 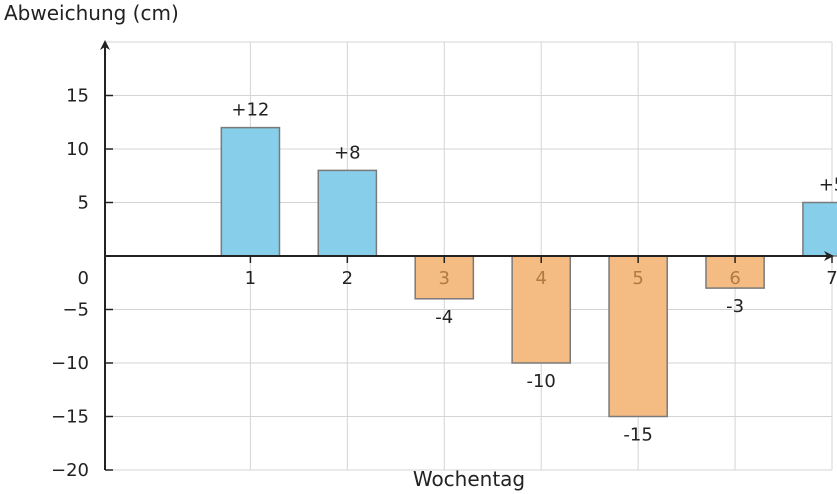 What do you see at coordinates (347, 152) in the screenshot?
I see `data-label: +8` at bounding box center [347, 152].